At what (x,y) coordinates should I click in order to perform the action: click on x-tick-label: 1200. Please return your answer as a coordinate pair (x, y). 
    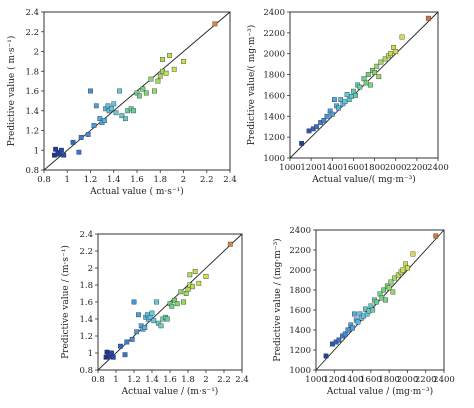
    Looking at the image, I should click on (311, 168).